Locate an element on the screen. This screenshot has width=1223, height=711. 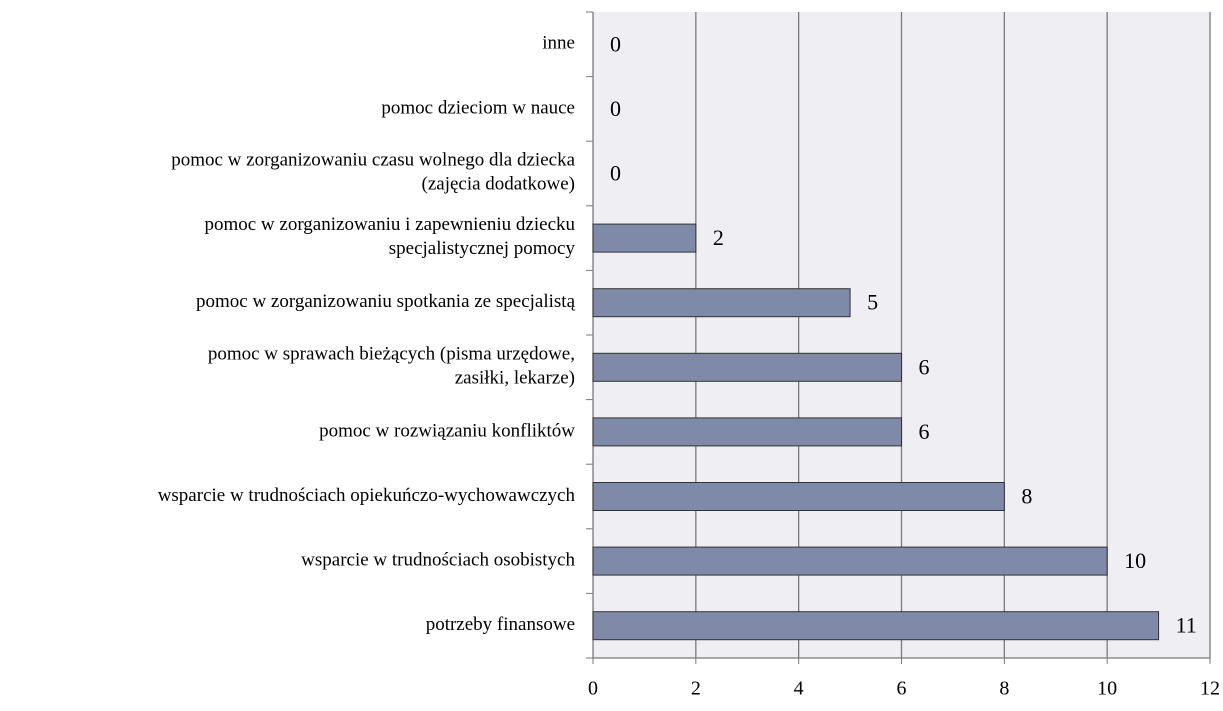
y-tick-label: potrzeby finansowe is located at coordinates (500, 624).